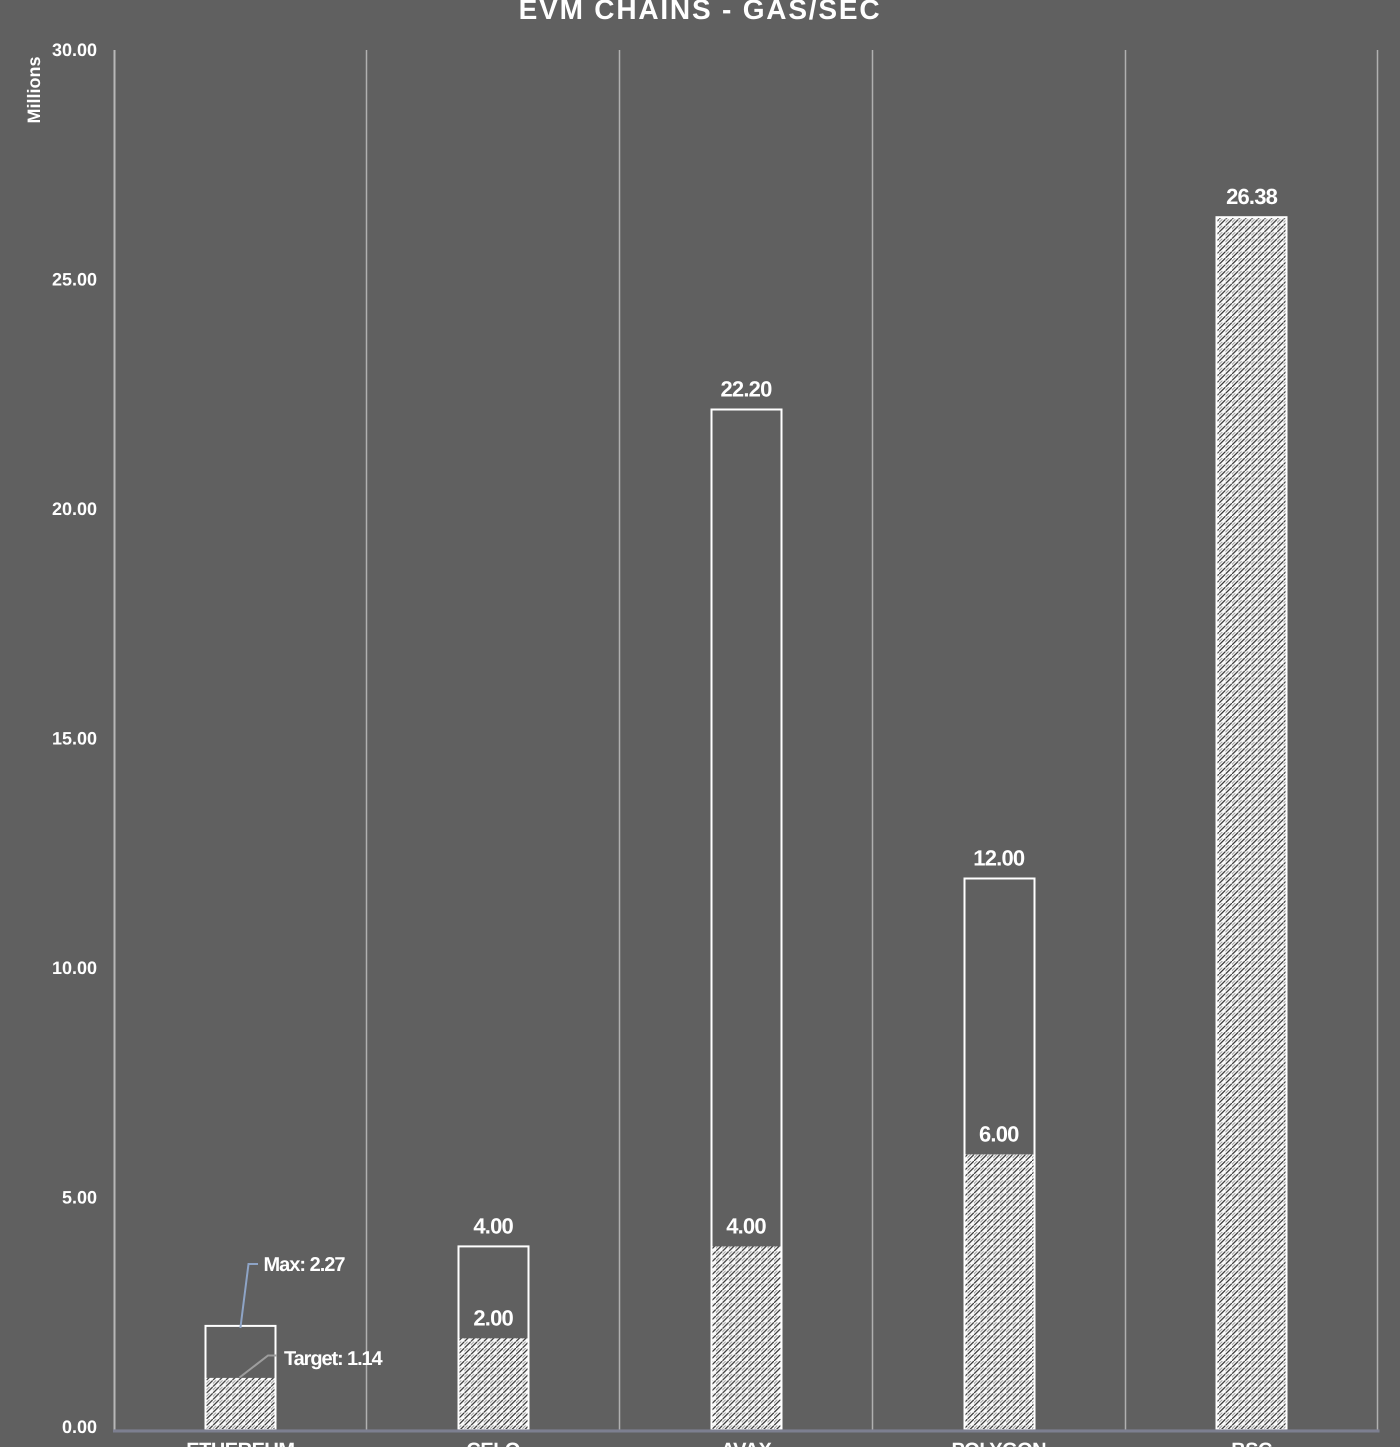 The image size is (1400, 1447). What do you see at coordinates (74, 739) in the screenshot?
I see `svg-text: 15.00` at bounding box center [74, 739].